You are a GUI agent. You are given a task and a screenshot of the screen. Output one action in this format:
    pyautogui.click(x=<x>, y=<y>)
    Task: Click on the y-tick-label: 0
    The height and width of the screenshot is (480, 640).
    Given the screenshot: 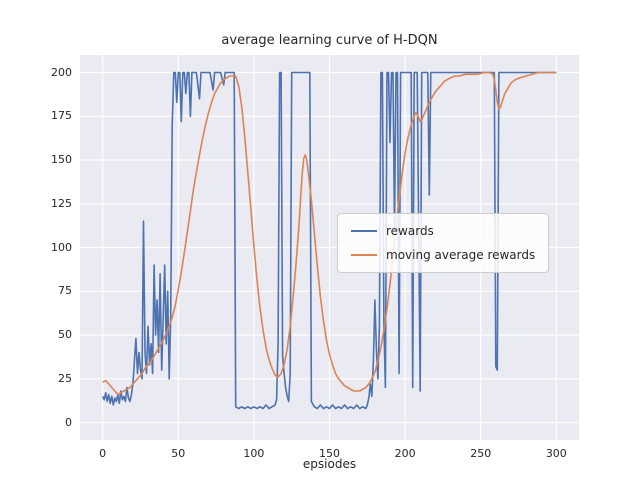 What is the action you would take?
    pyautogui.click(x=68, y=422)
    